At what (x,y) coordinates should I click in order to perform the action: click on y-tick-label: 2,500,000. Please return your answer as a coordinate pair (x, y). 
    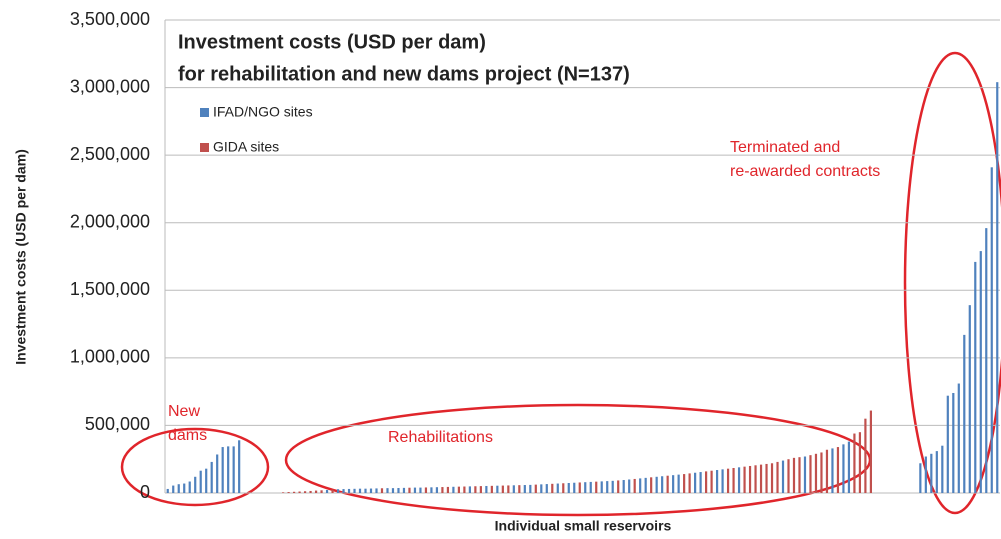
    Looking at the image, I should click on (110, 154).